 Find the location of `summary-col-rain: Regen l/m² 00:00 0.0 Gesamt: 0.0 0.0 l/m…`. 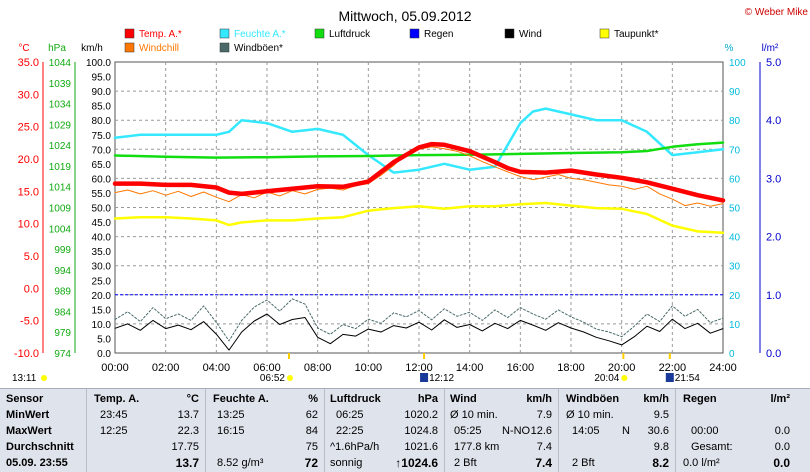

summary-col-rain: Regen l/m² 00:00 0.0 Gesamt: 0.0 0.0 l/m… is located at coordinates (742, 430).